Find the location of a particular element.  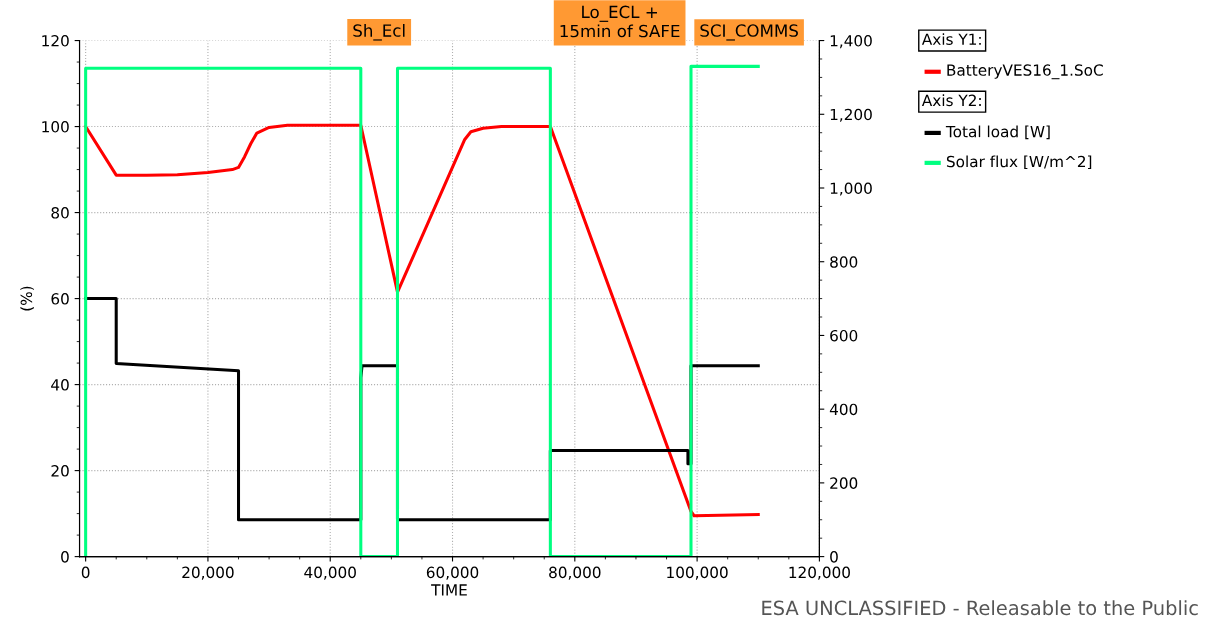

y2-tick-label: 200 is located at coordinates (844, 483).